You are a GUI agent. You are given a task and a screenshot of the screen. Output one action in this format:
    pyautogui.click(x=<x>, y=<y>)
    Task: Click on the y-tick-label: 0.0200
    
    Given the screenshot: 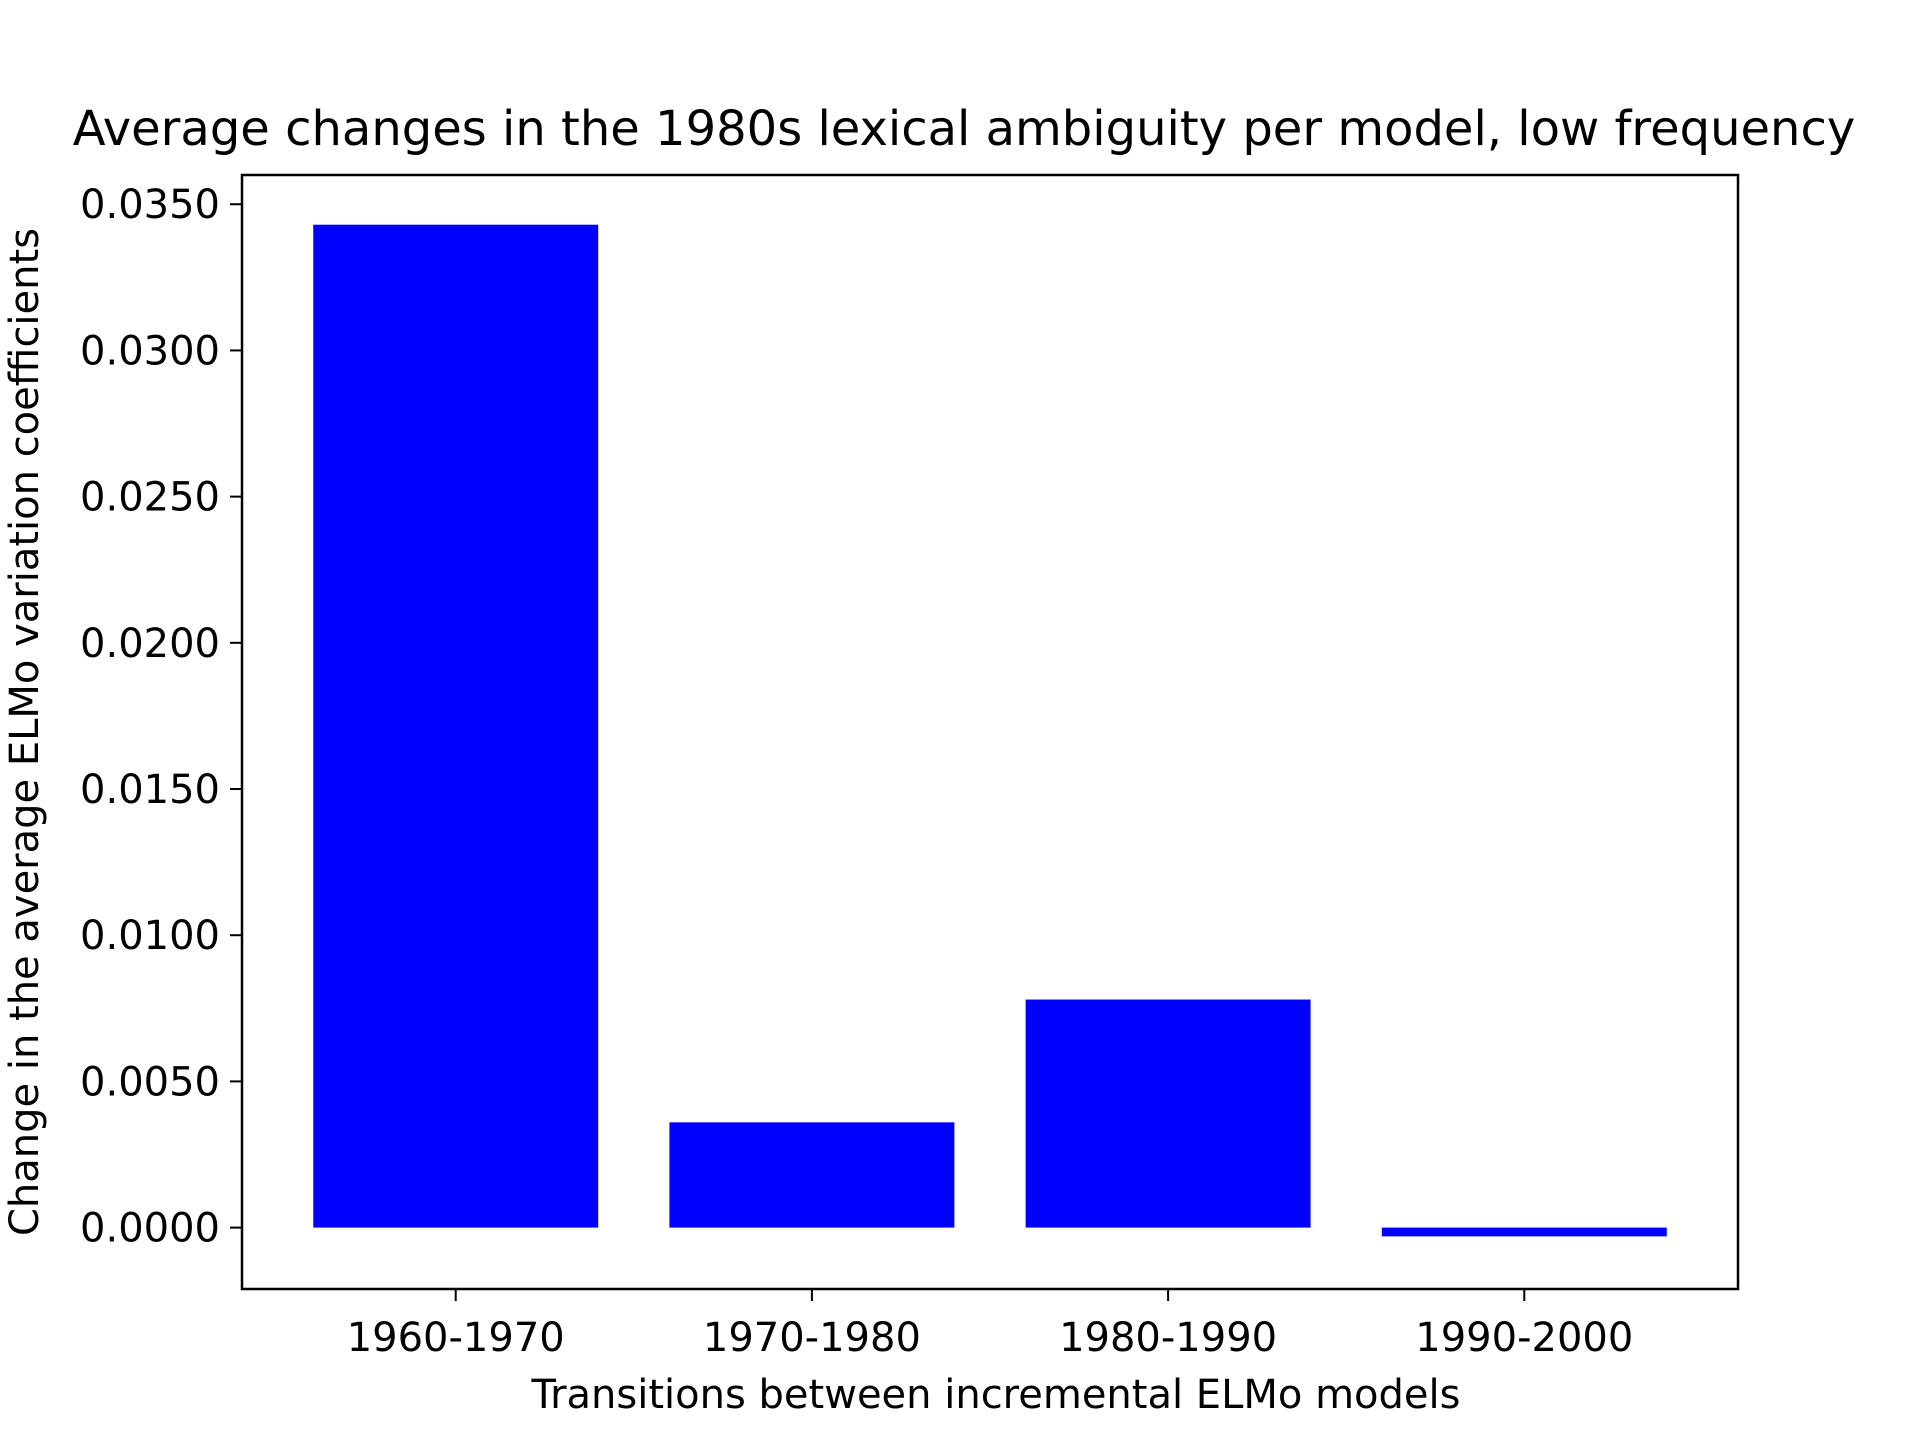 What is the action you would take?
    pyautogui.click(x=150, y=644)
    